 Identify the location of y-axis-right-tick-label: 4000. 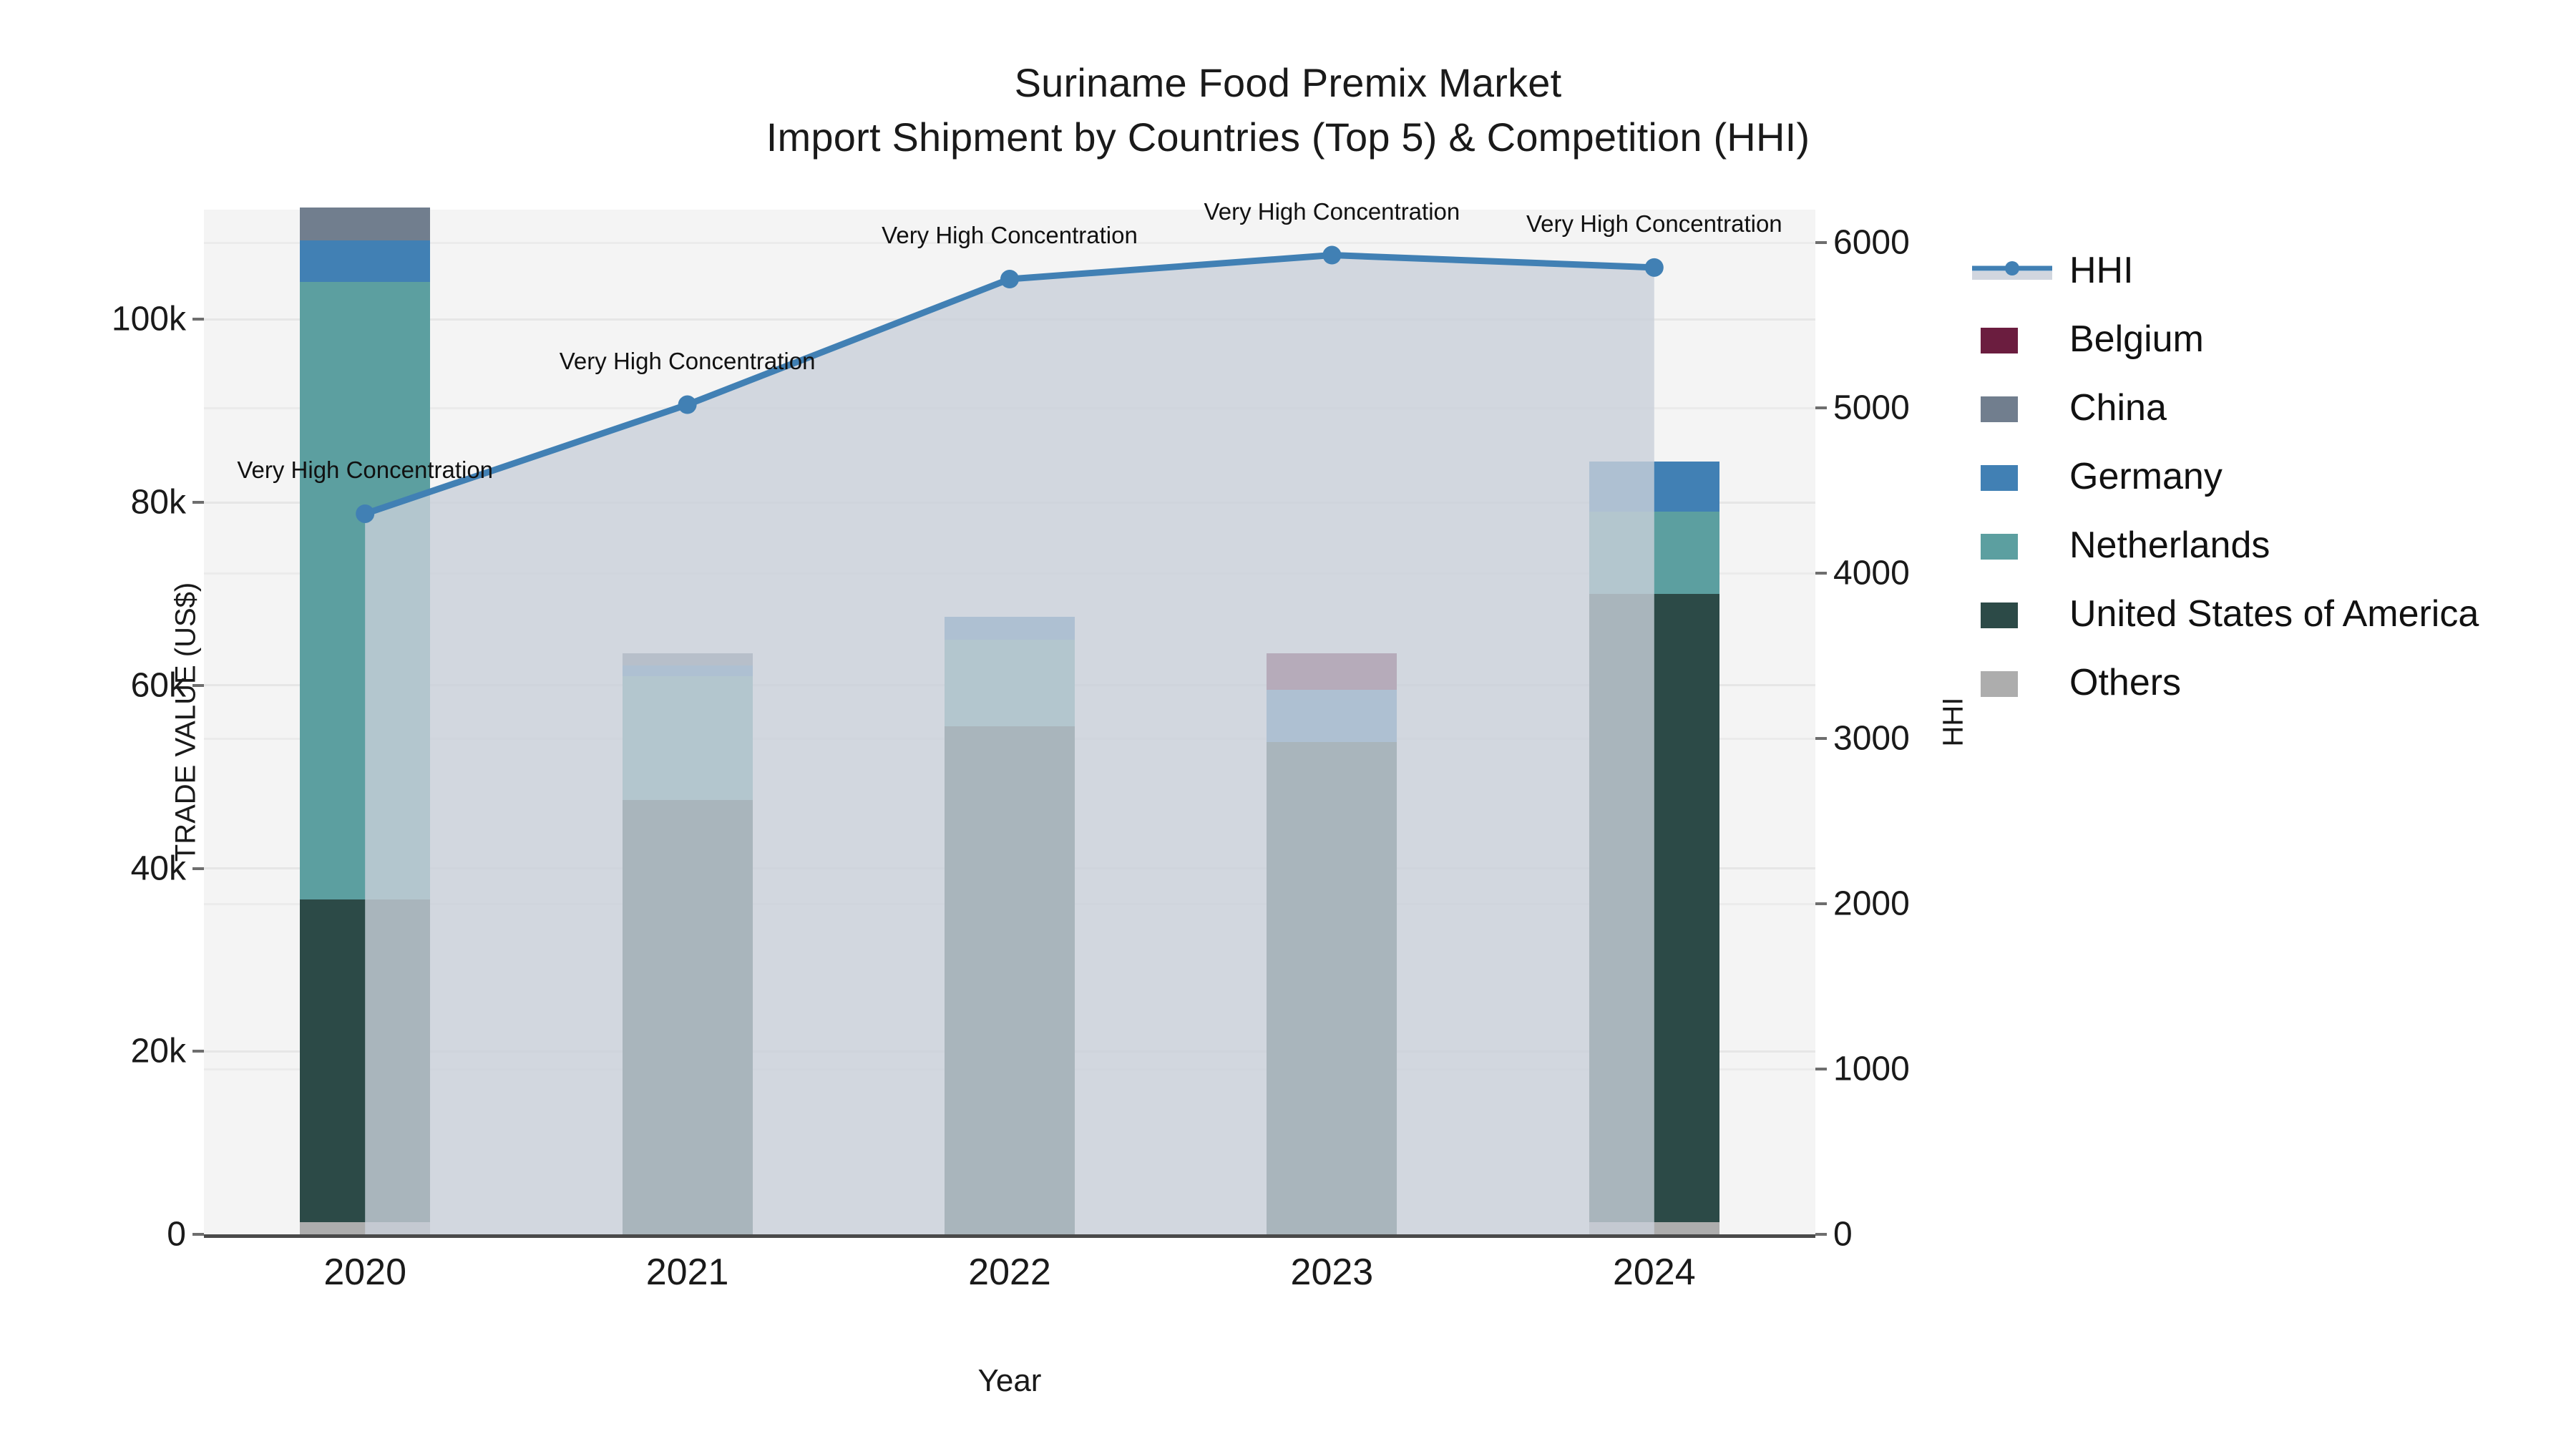
(1871, 573).